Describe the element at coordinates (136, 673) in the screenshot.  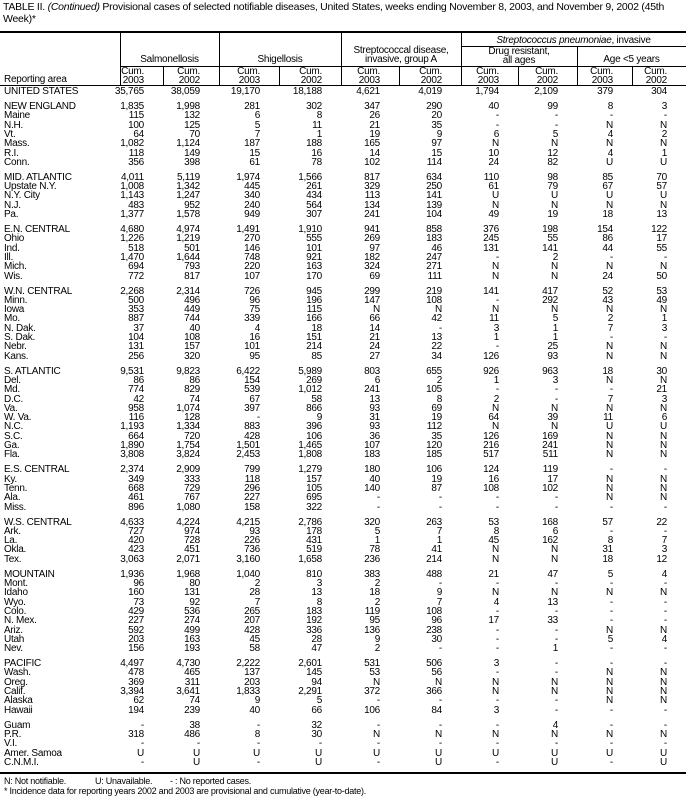
I see `cell-value: 478` at that location.